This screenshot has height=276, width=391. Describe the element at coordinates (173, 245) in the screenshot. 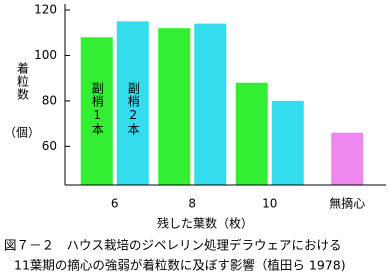

I see `caption-line: 図７－２ ハウス栽培のジベレリン処理デラウェアにおける` at that location.